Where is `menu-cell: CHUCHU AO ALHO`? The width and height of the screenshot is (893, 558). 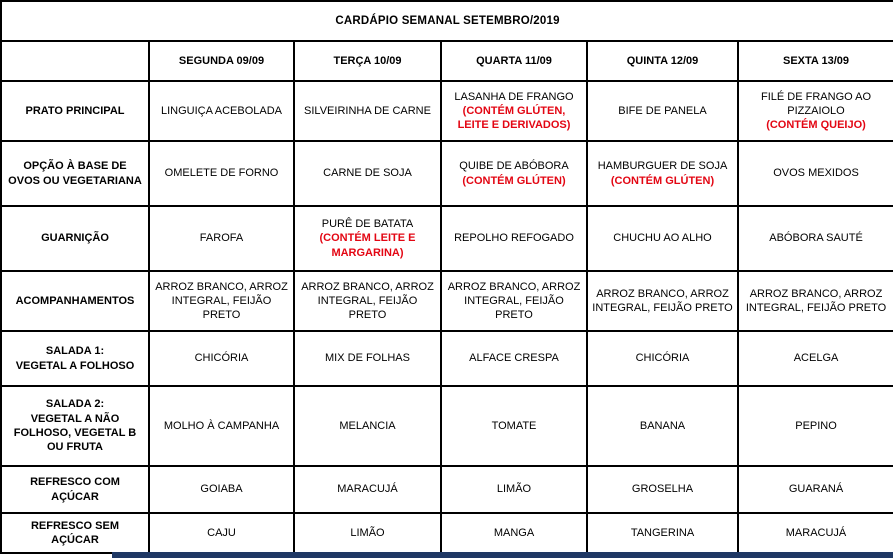
menu-cell: CHUCHU AO ALHO is located at coordinates (662, 238).